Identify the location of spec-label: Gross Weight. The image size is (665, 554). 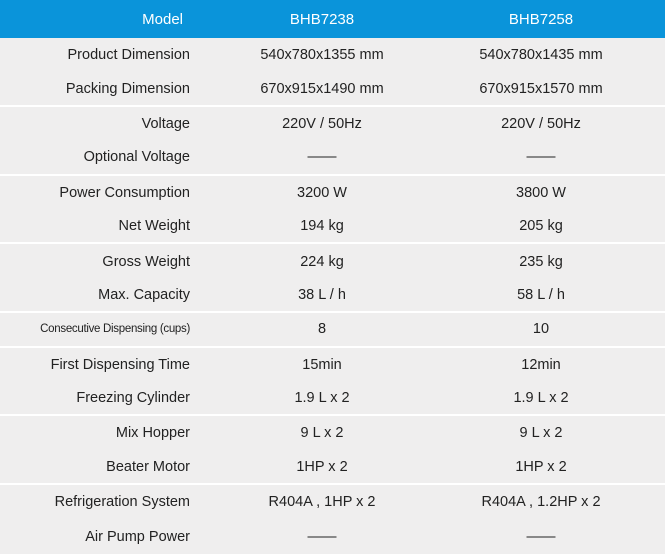
(146, 261).